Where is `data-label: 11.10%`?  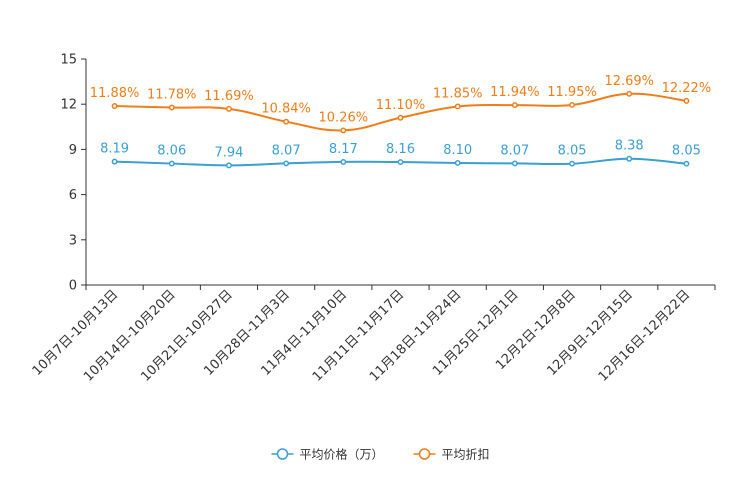
data-label: 11.10% is located at coordinates (401, 105).